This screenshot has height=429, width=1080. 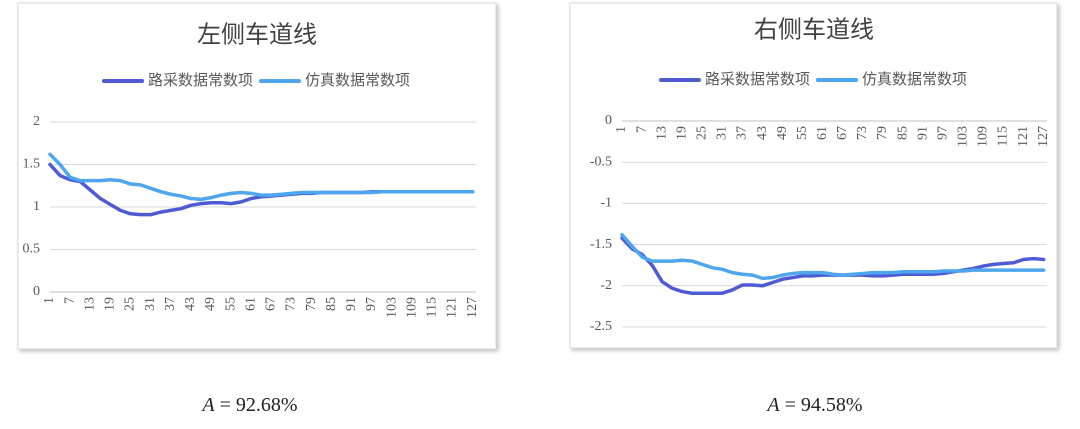 I want to click on y-tick-label: -2.5, so click(x=601, y=326).